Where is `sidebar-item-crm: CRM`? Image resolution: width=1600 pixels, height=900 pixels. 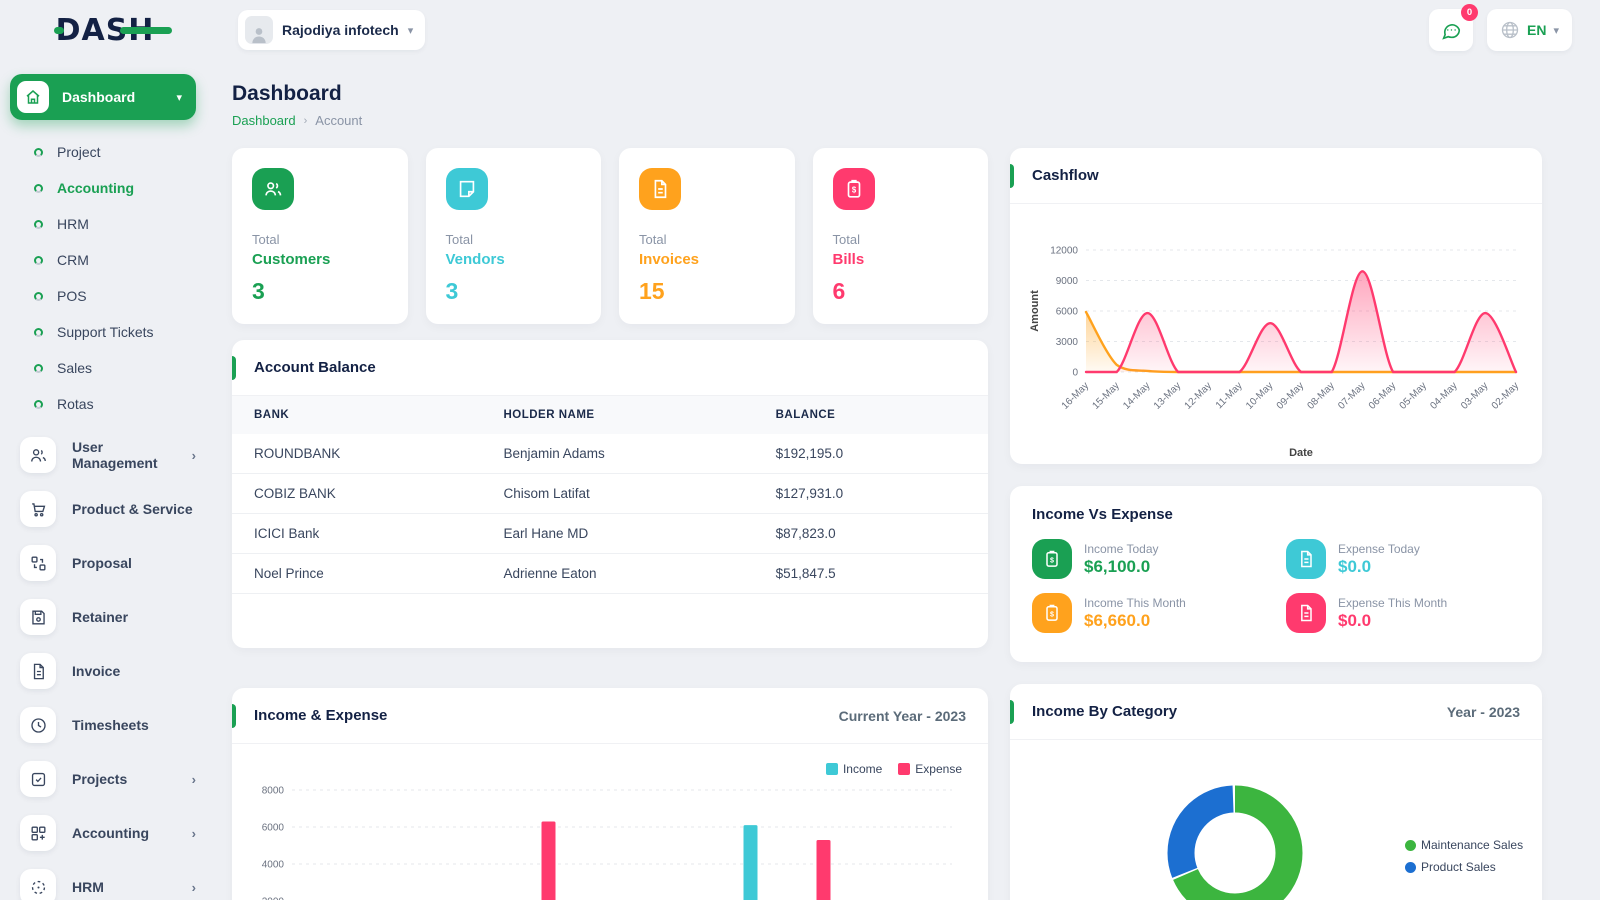 sidebar-item-crm: CRM is located at coordinates (110, 260).